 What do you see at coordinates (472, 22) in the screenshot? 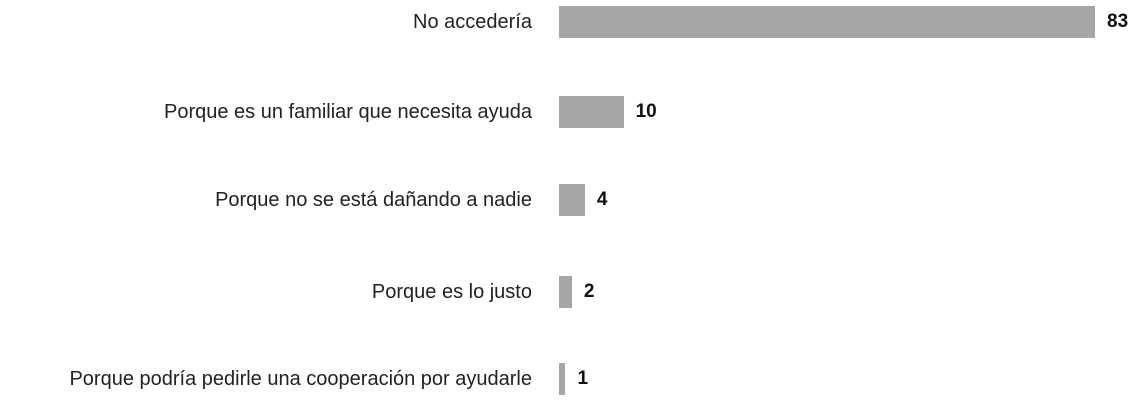
I see `category-text: No accedería` at bounding box center [472, 22].